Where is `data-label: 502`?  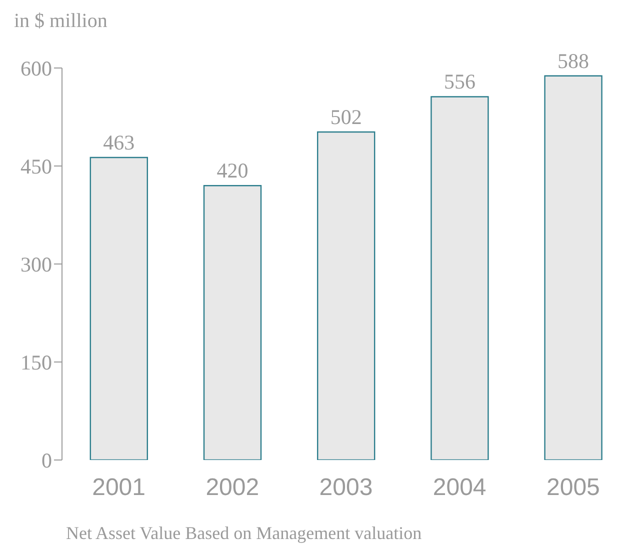 data-label: 502 is located at coordinates (346, 117).